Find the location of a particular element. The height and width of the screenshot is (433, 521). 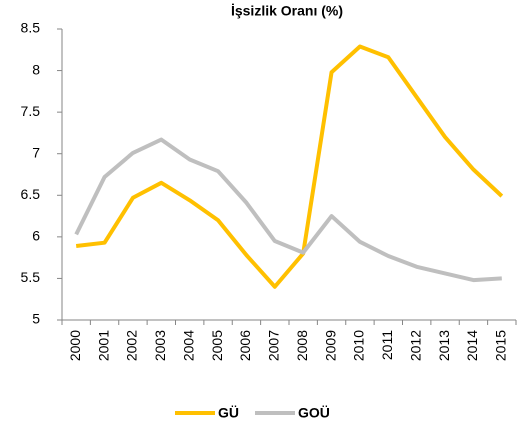

y-tick-label: 7 is located at coordinates (36, 152).